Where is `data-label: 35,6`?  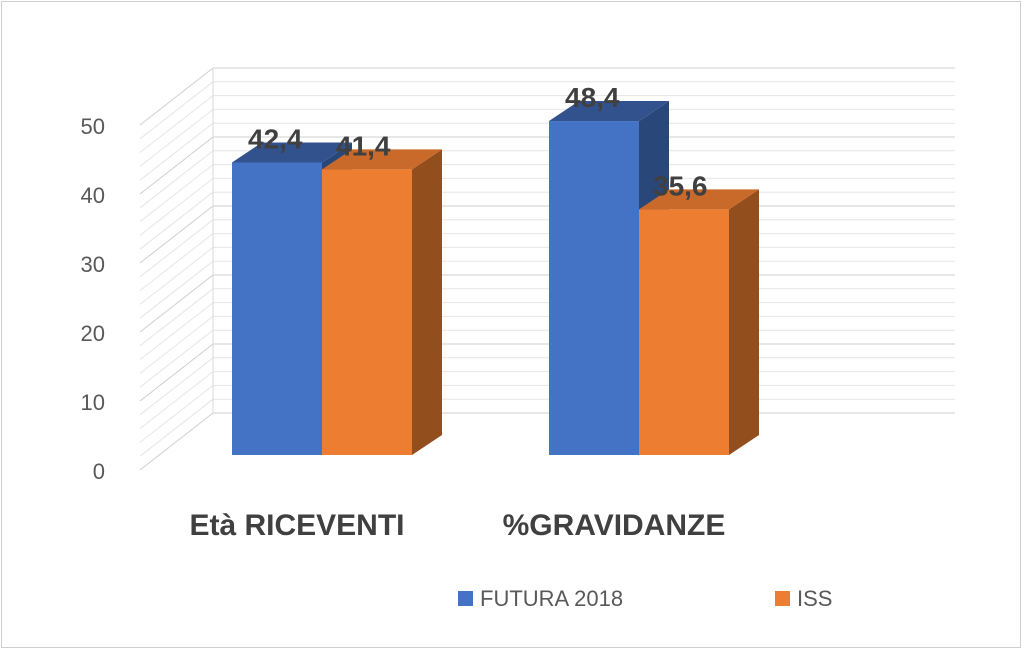 data-label: 35,6 is located at coordinates (680, 185).